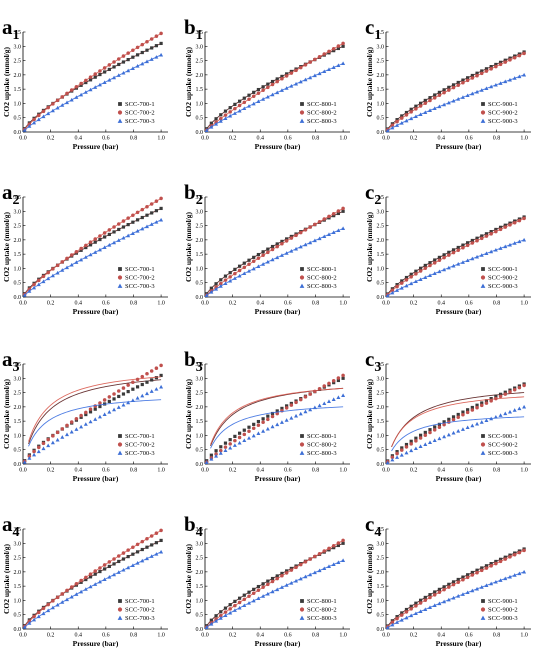 Image resolution: width=550 pixels, height=668 pixels. I want to click on x-tick-label: 0.2, so click(233, 471).